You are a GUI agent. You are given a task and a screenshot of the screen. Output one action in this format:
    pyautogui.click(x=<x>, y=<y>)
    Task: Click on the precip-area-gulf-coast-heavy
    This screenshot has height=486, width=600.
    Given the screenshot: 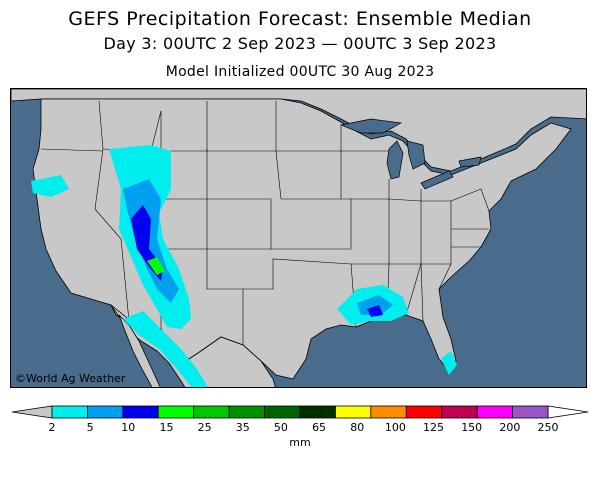 What is the action you would take?
    pyautogui.click(x=375, y=311)
    